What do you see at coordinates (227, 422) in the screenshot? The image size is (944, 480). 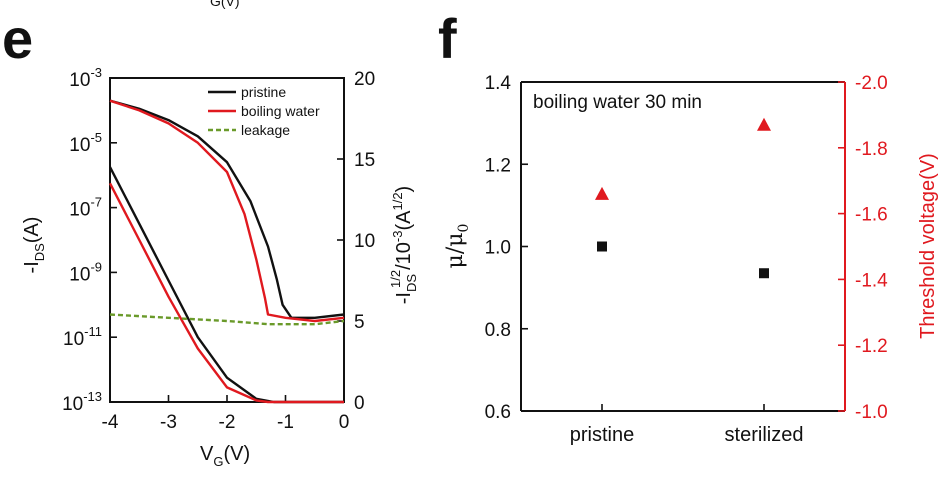 I see `e-x-tick-label: -2` at bounding box center [227, 422].